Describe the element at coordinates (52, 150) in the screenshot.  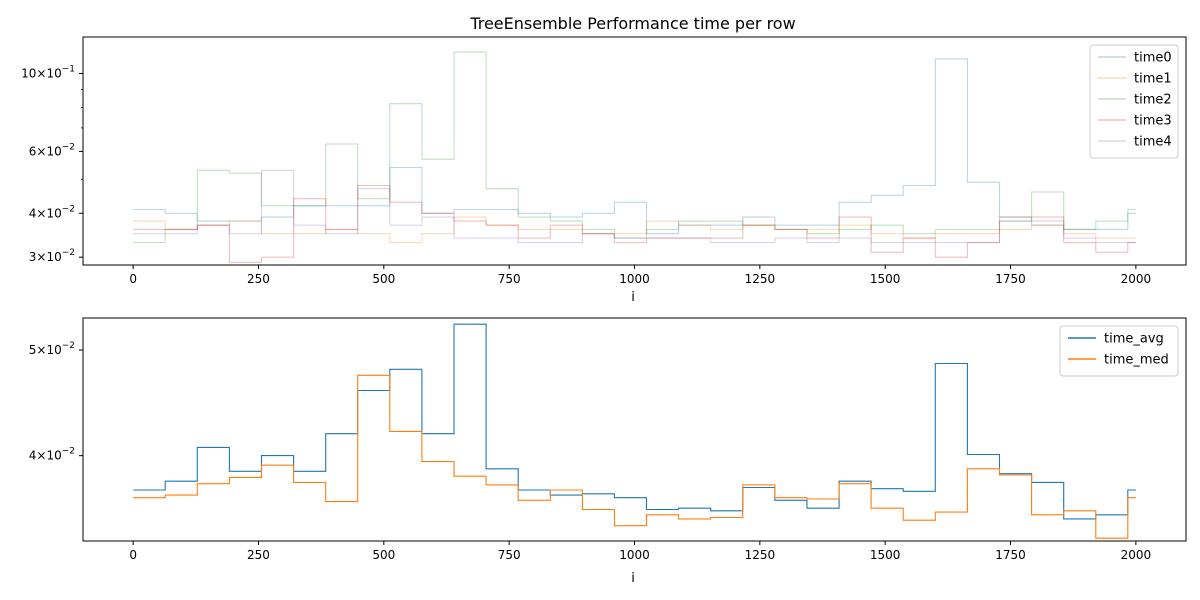
I see `y-tick-label: 6×10⁻²` at that location.